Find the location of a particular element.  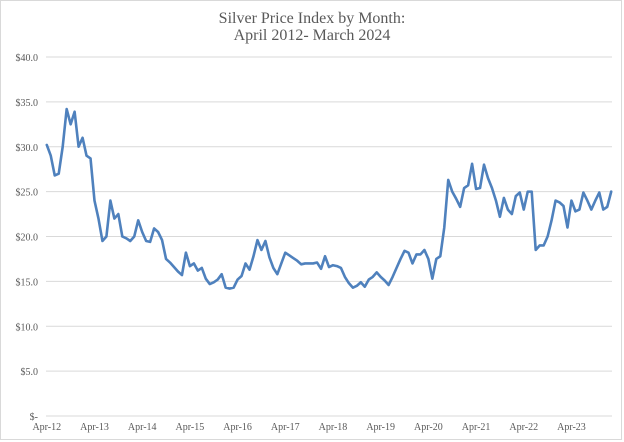

x-tick-label: Apr-16 is located at coordinates (237, 427).